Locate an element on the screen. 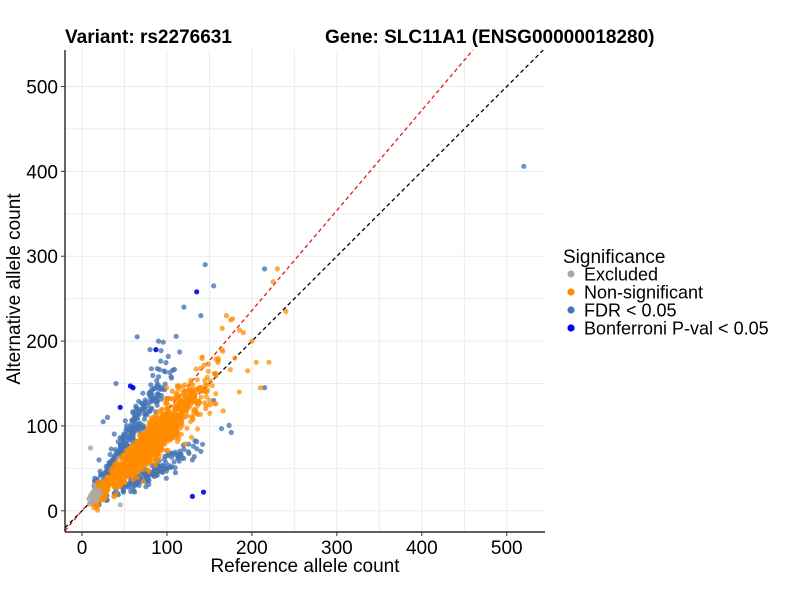 The image size is (800, 600). y-tick-label: 500 is located at coordinates (42, 87).